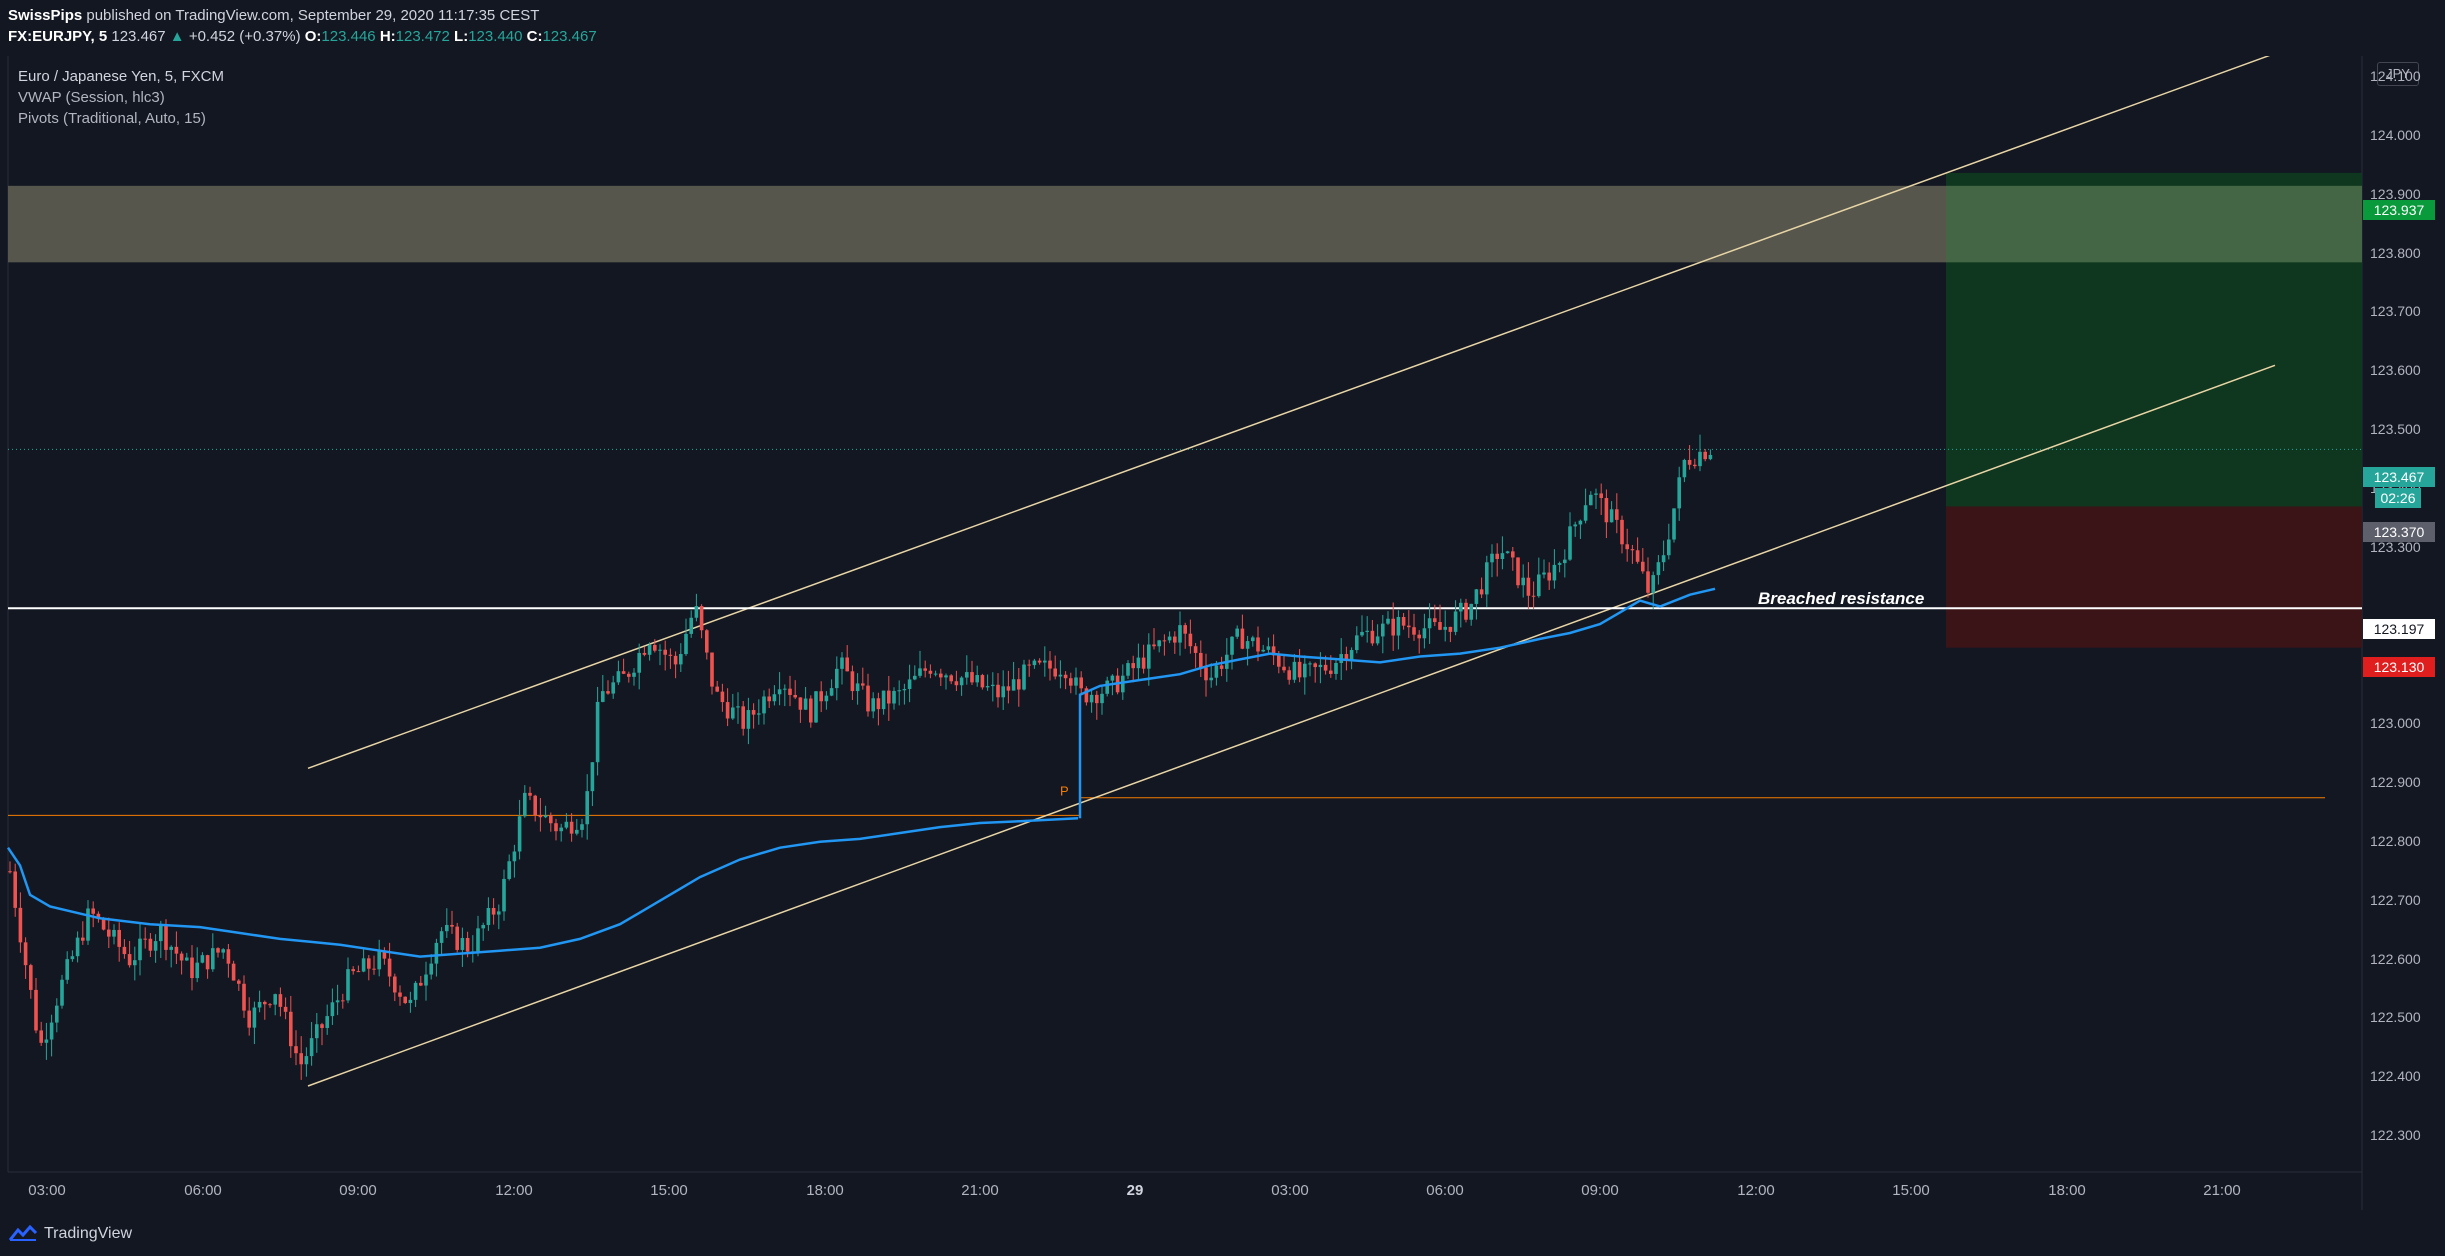 Image resolution: width=2445 pixels, height=1256 pixels. I want to click on take-profit-tag: 123.937, so click(2399, 210).